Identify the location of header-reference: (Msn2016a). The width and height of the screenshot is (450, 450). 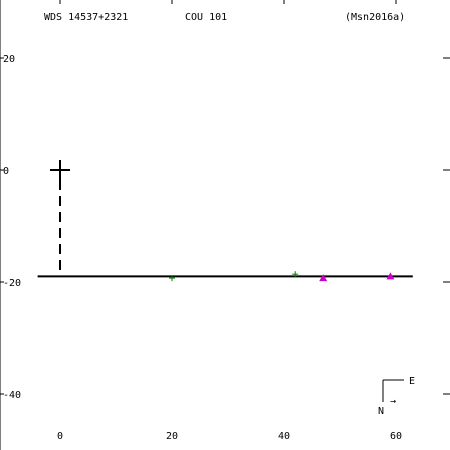
(375, 17).